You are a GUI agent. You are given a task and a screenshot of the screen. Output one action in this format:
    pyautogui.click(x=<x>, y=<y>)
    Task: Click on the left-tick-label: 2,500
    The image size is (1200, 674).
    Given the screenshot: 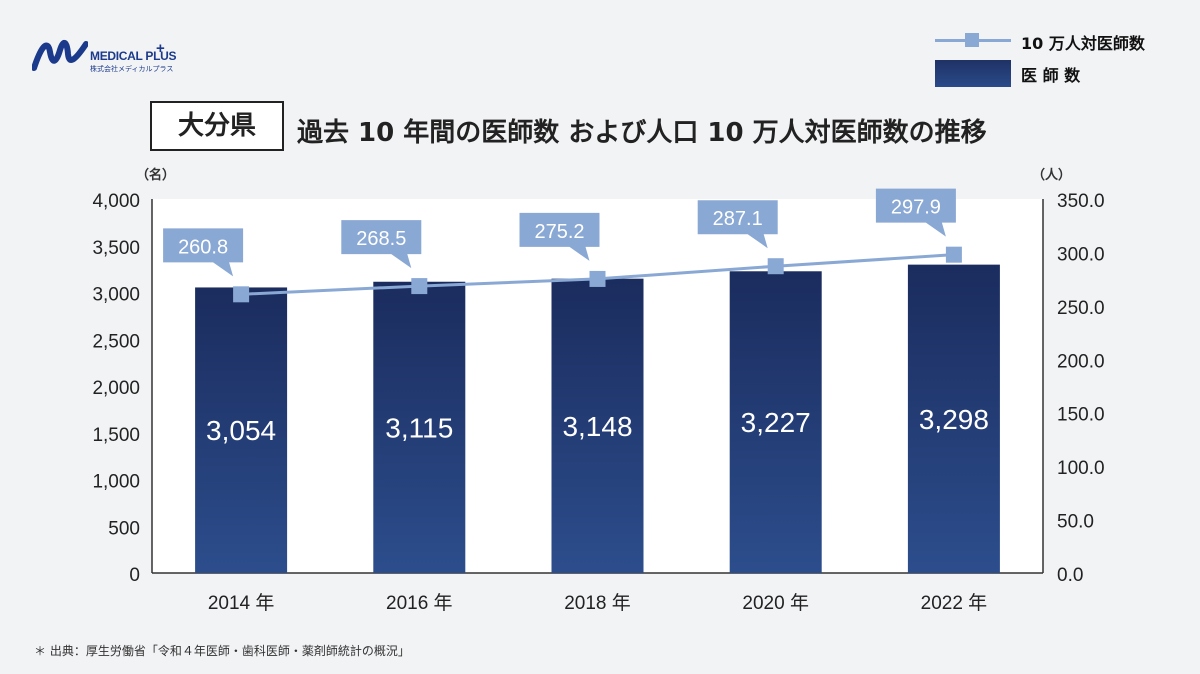 What is the action you would take?
    pyautogui.click(x=116, y=341)
    